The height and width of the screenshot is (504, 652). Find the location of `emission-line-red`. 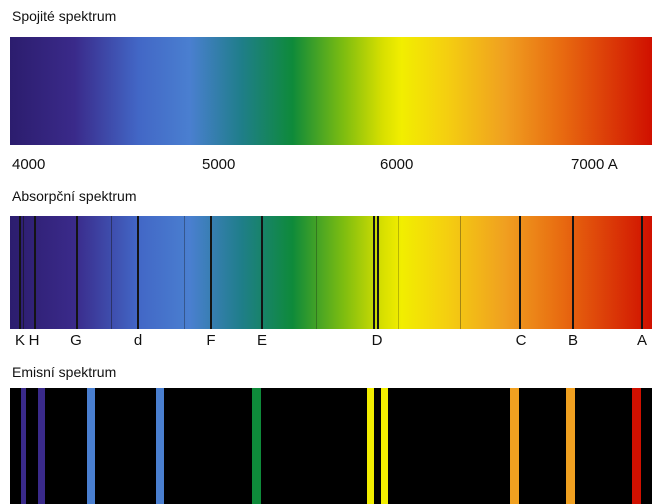

emission-line-red is located at coordinates (636, 446).